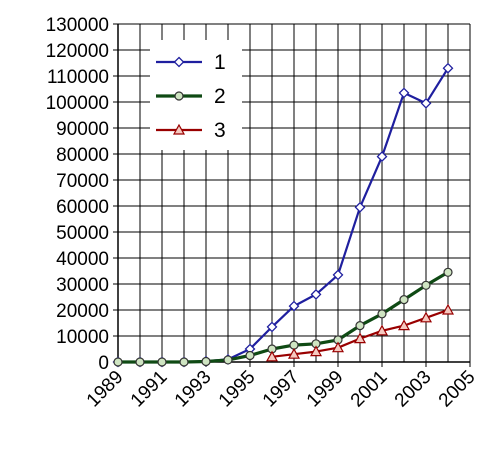  Describe the element at coordinates (82, 311) in the screenshot. I see `y-tick-label: 20000` at that location.